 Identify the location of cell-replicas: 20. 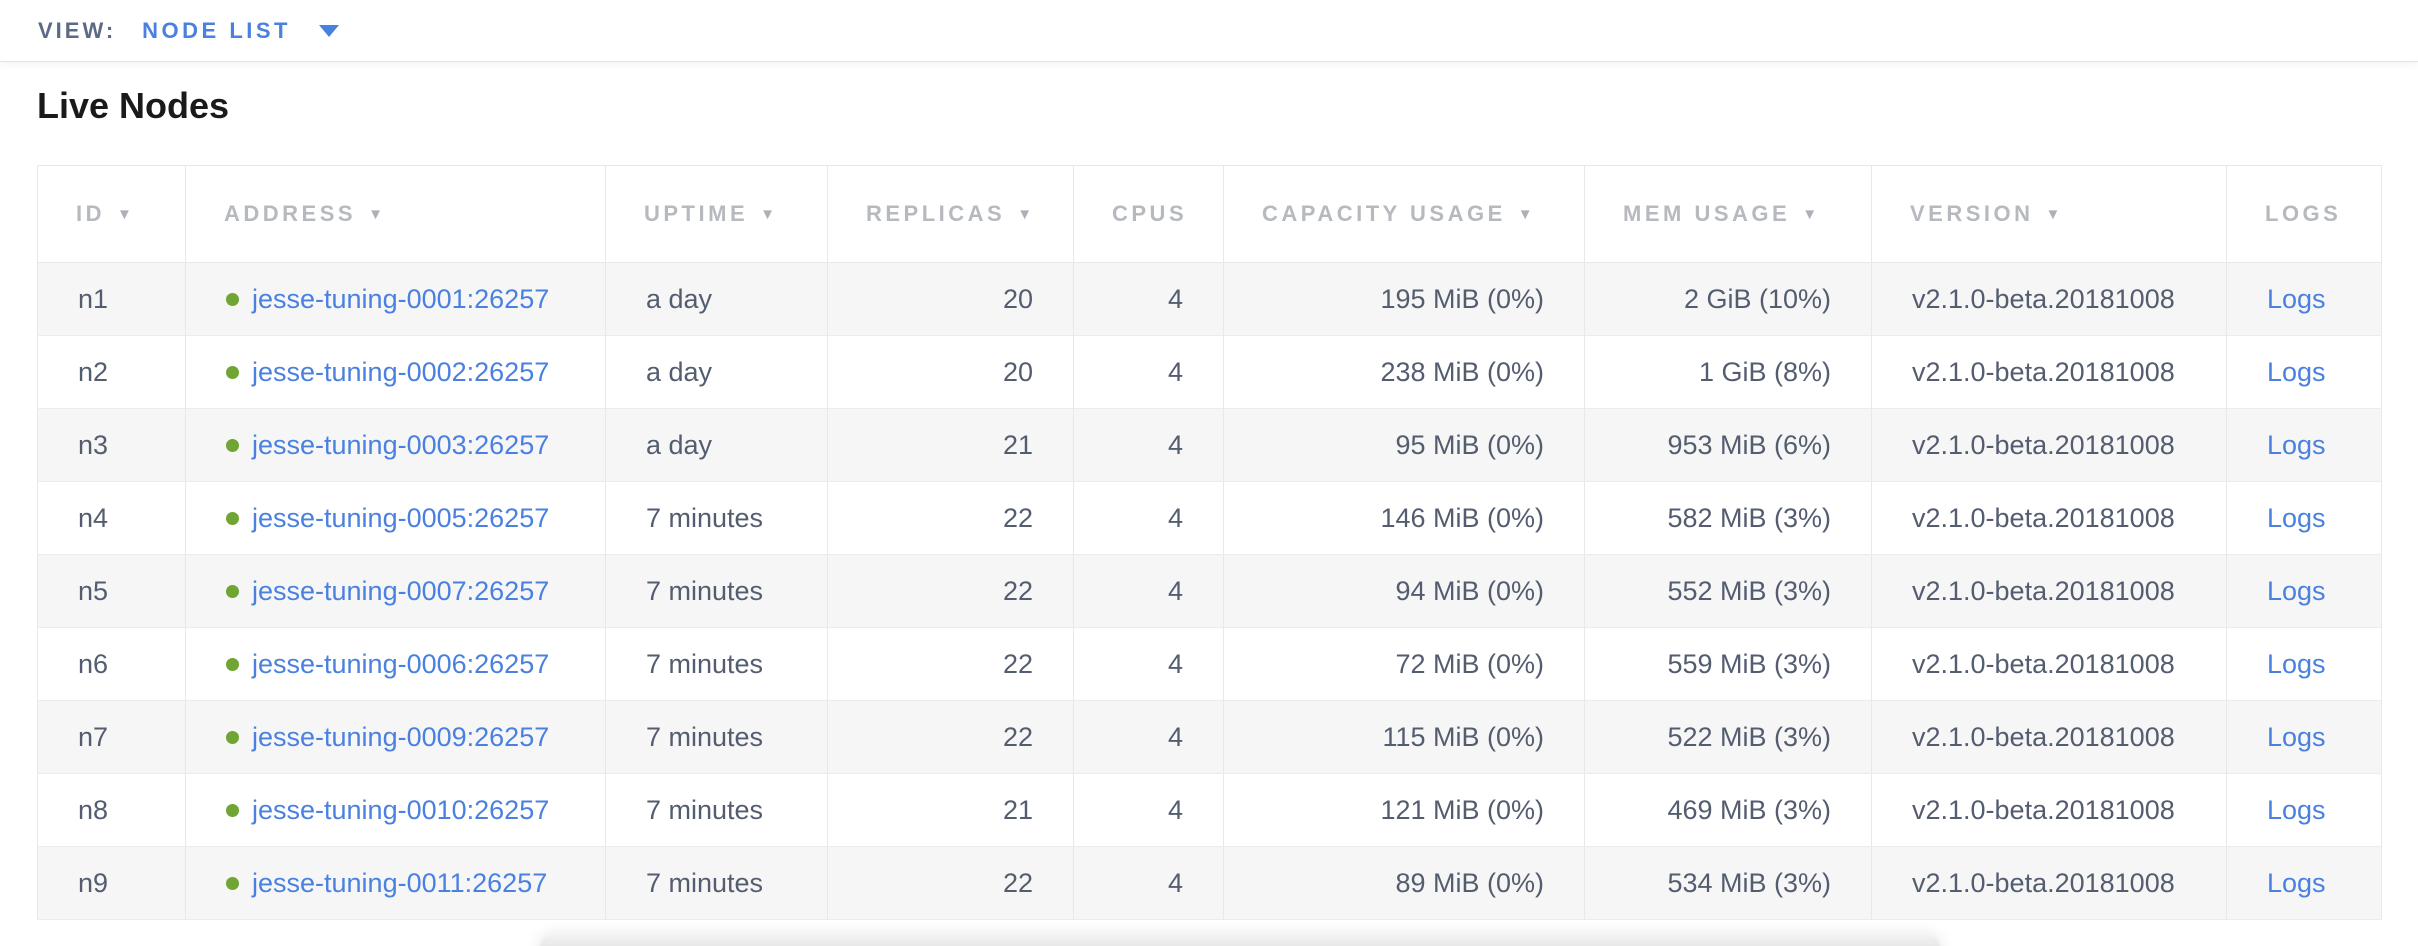
(950, 372).